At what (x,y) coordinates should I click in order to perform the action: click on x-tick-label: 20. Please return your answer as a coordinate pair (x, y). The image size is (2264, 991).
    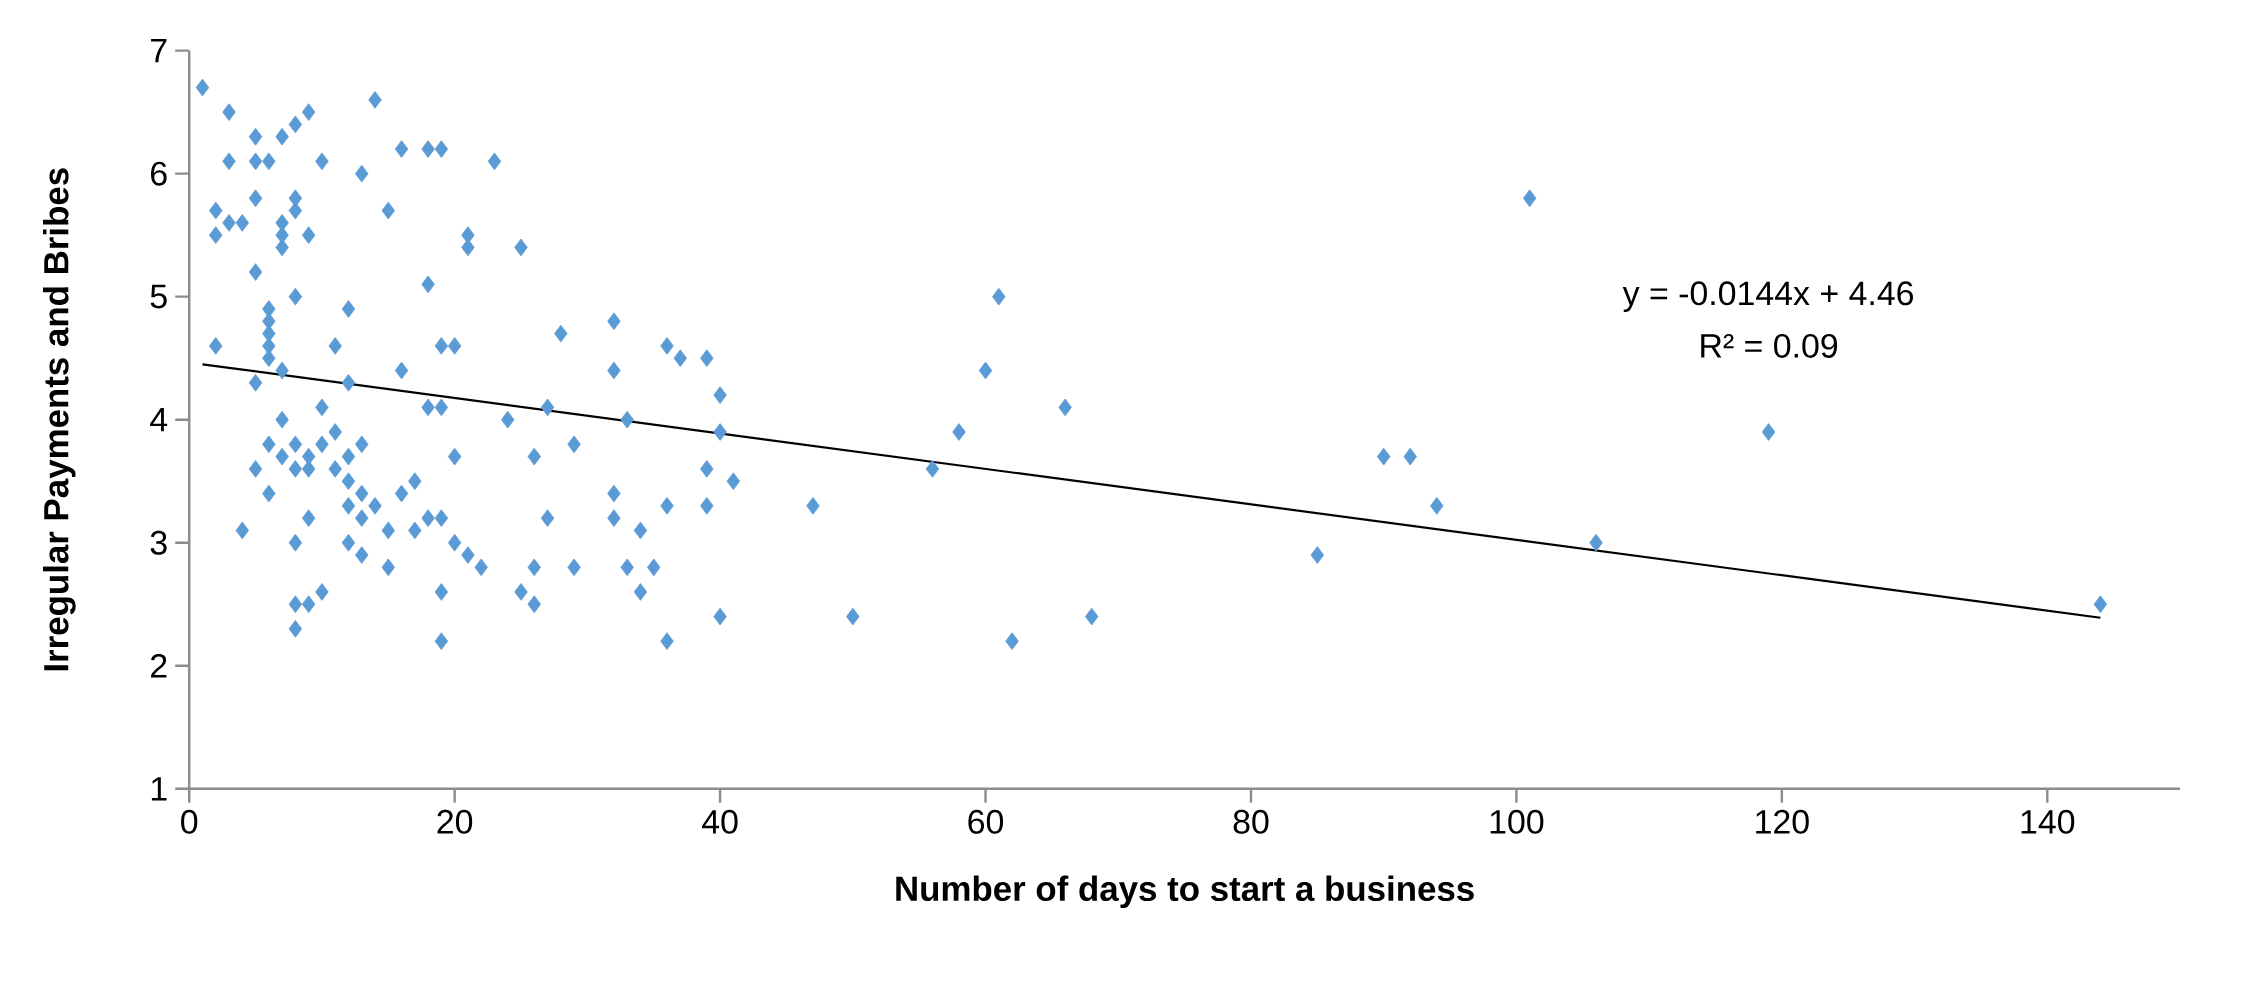
    Looking at the image, I should click on (455, 821).